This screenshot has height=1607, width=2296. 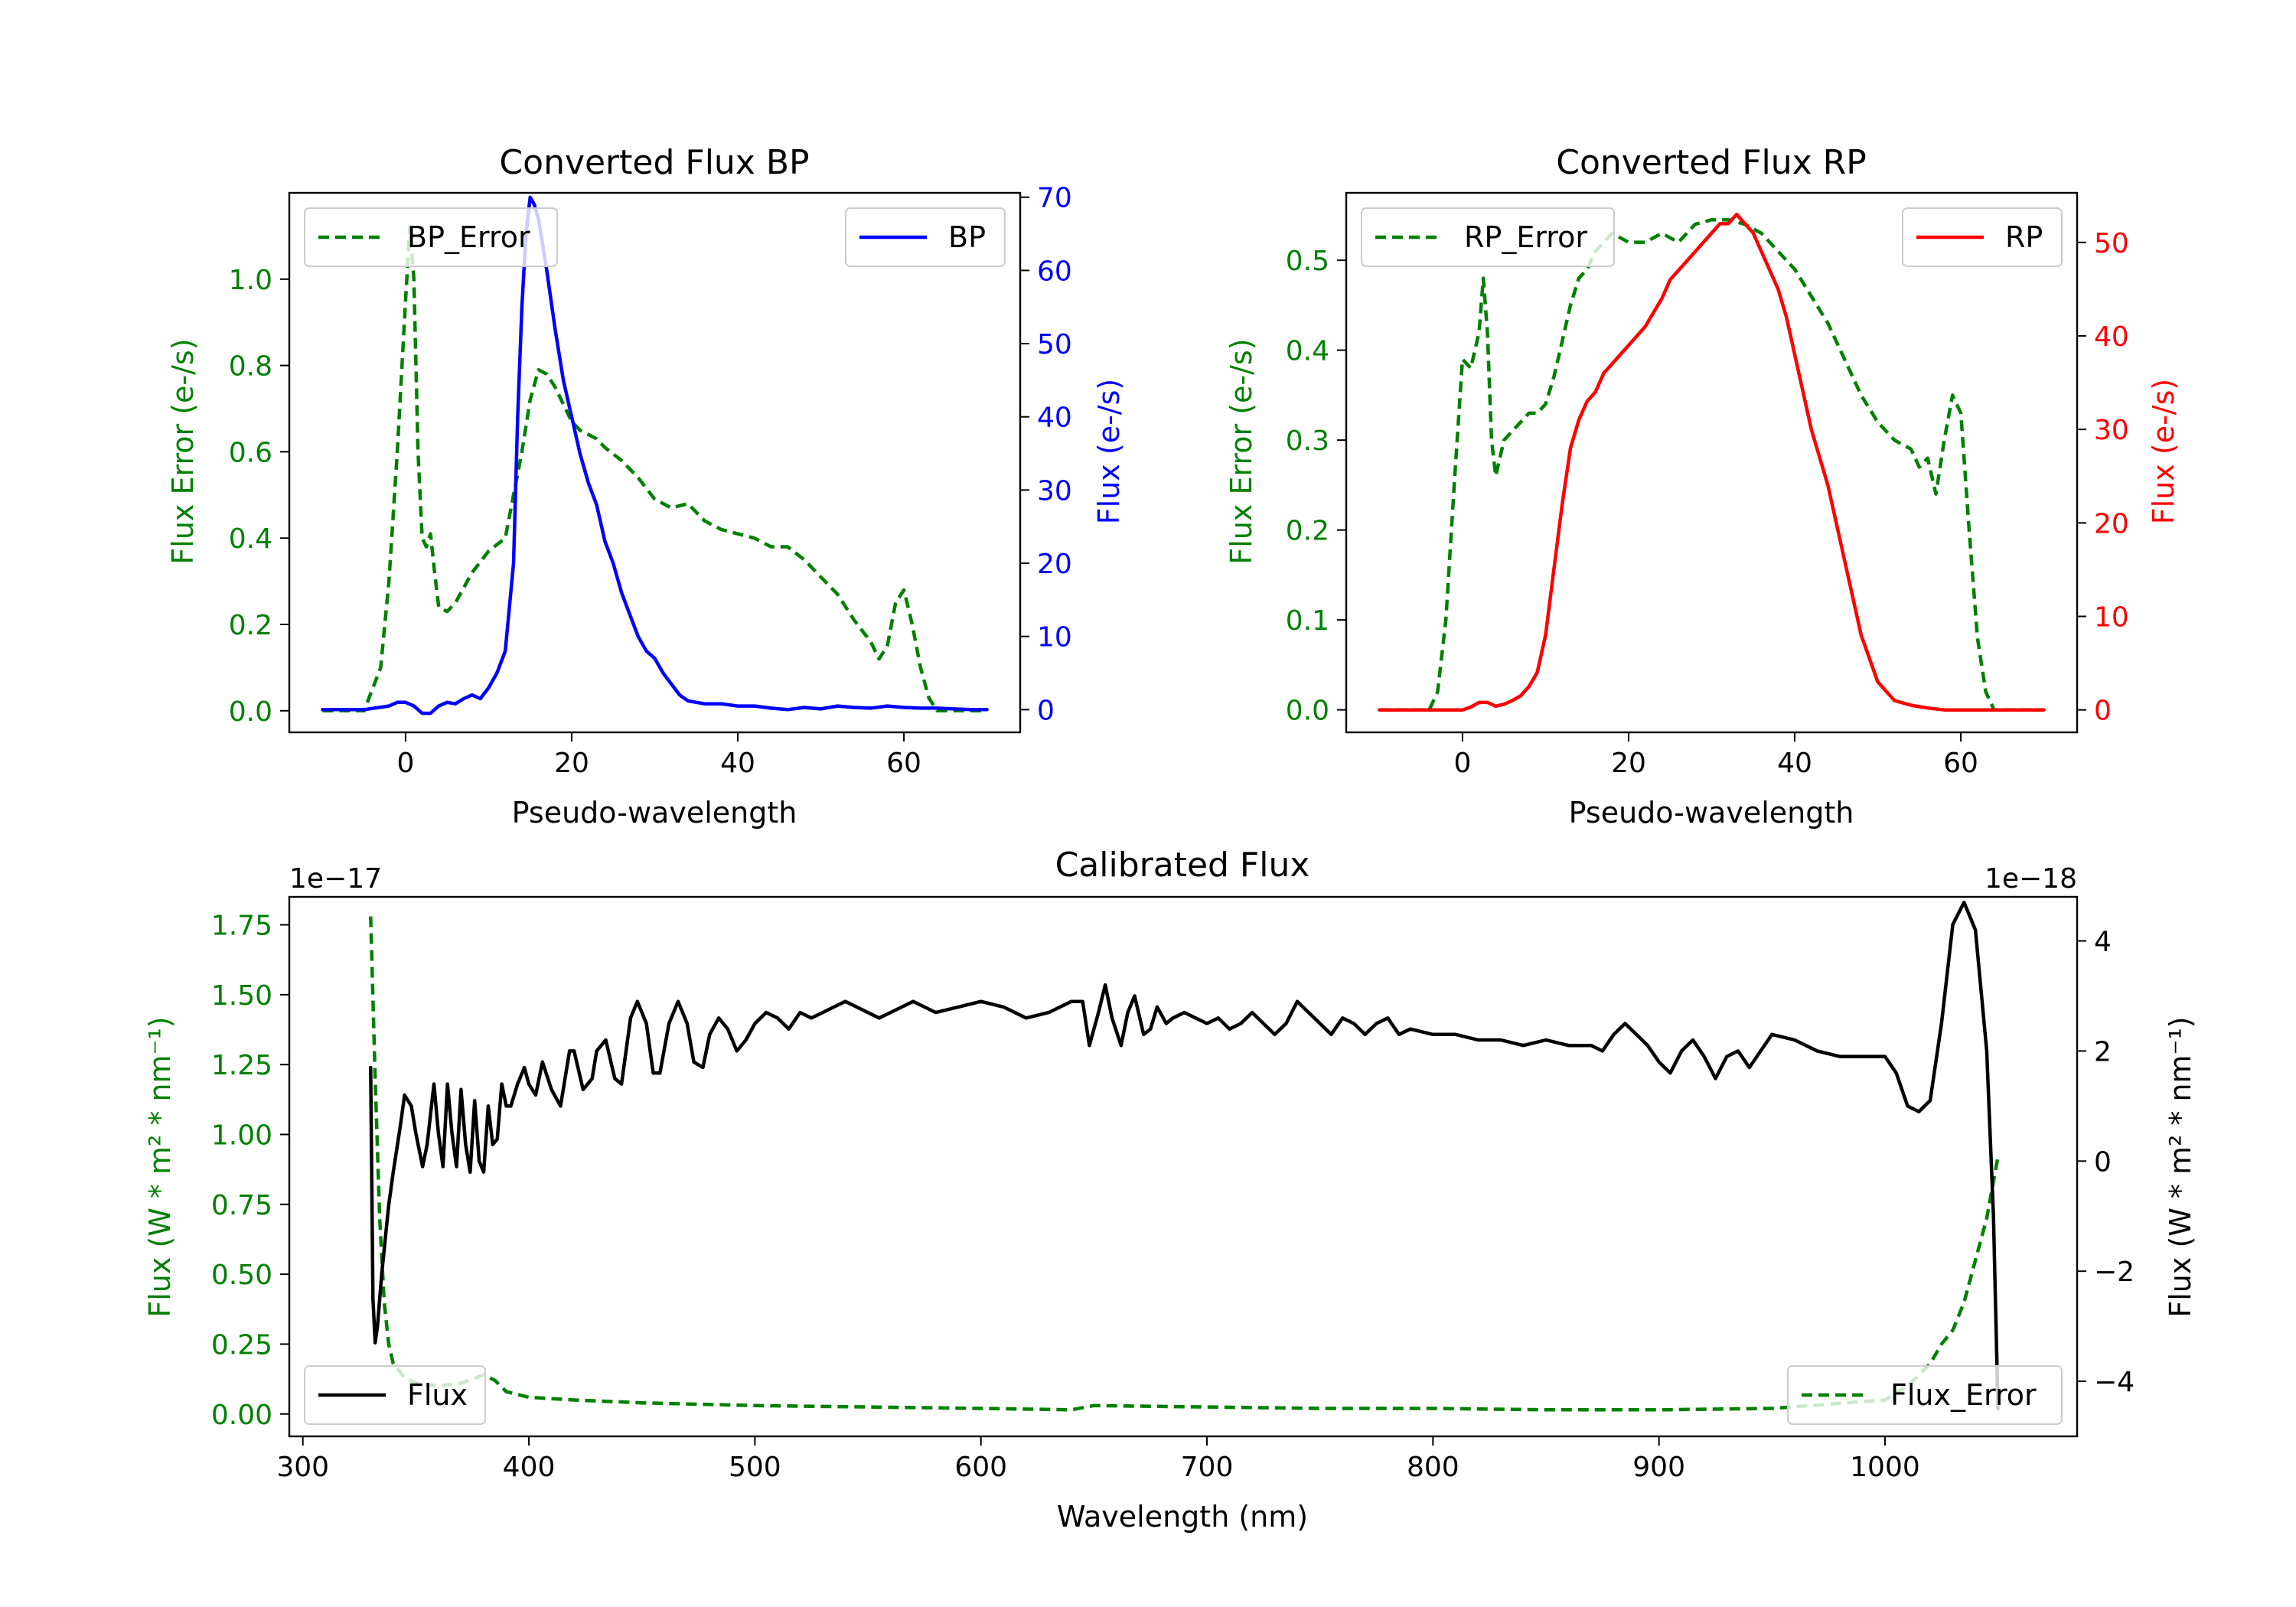 I want to click on cal-left-tick-label: 1.50, so click(x=241, y=996).